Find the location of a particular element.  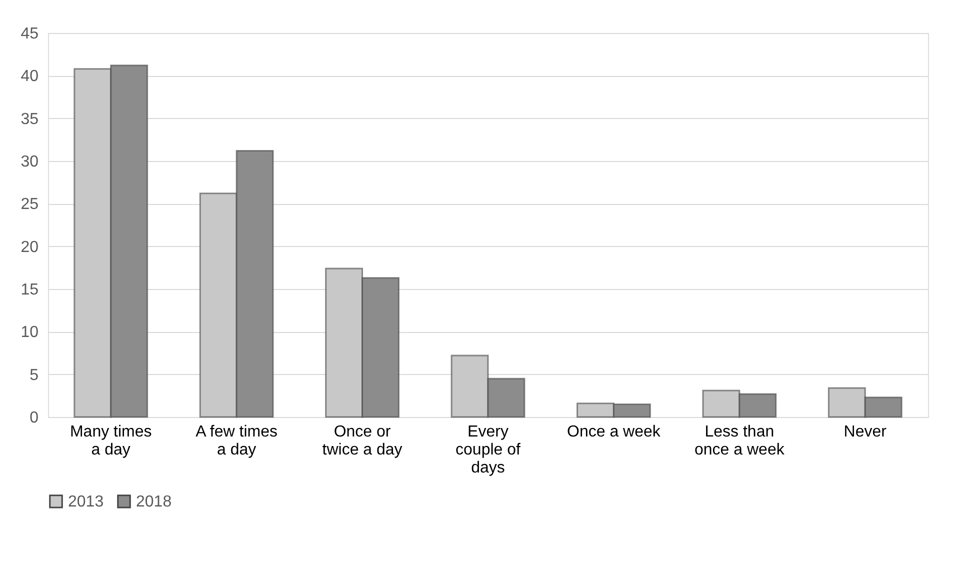

y-tick-label: 45 is located at coordinates (29, 34).